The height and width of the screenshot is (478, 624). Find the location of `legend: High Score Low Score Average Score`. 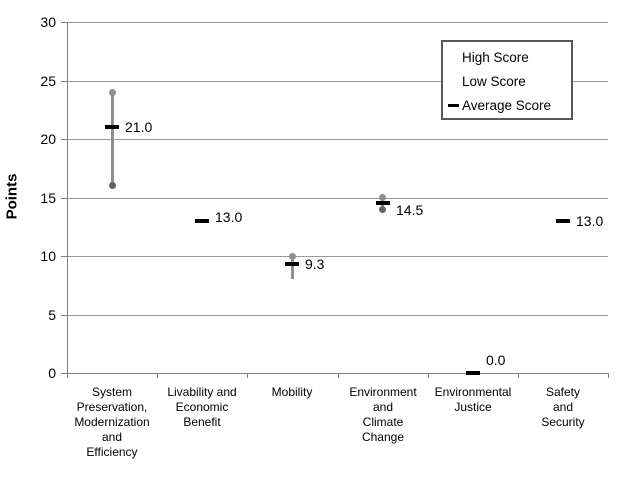

legend: High Score Low Score Average Score is located at coordinates (507, 80).